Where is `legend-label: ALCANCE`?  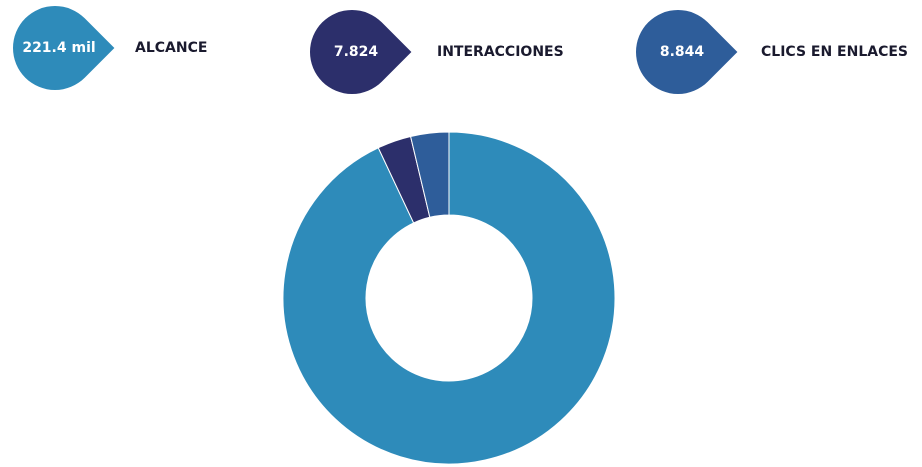
legend-label: ALCANCE is located at coordinates (171, 48).